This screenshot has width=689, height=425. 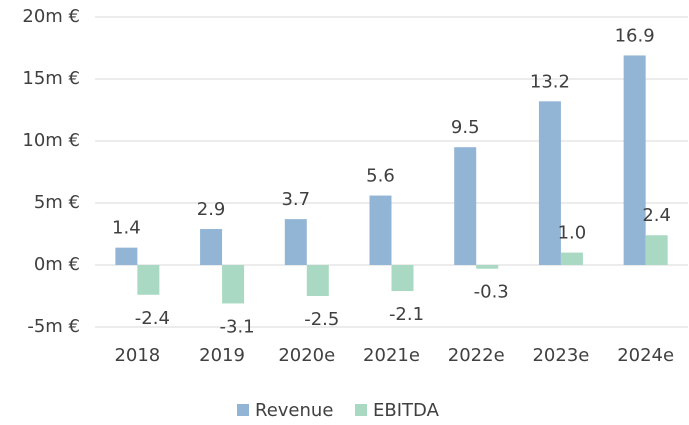 What do you see at coordinates (53, 326) in the screenshot?
I see `y-tick-label: -5m €` at bounding box center [53, 326].